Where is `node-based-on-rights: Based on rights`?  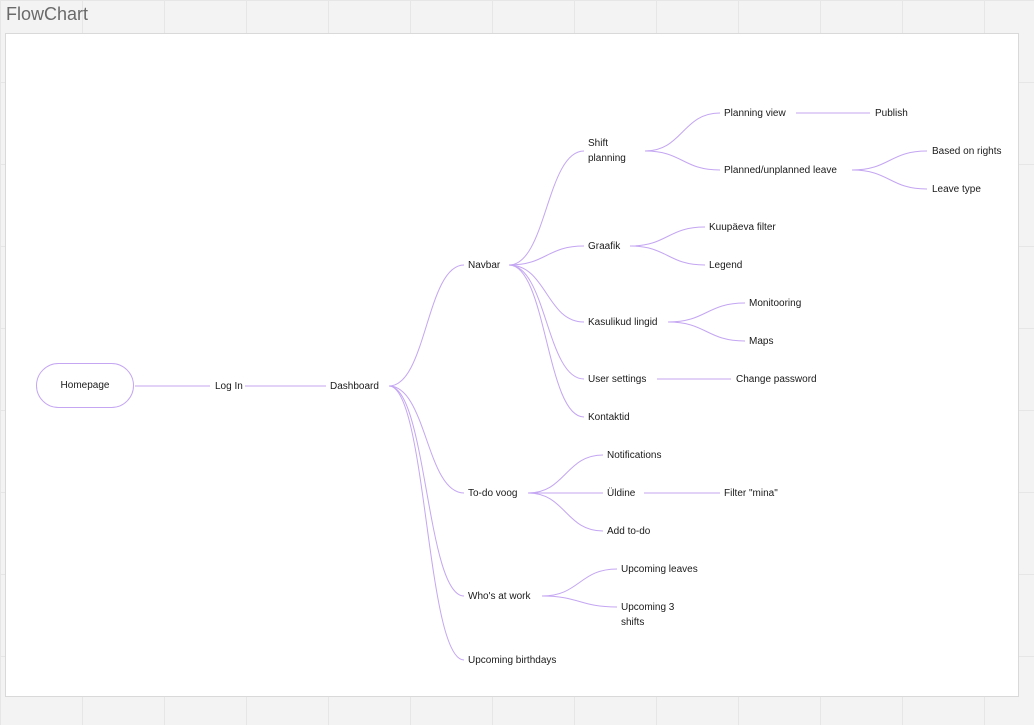
node-based-on-rights: Based on rights is located at coordinates (967, 151).